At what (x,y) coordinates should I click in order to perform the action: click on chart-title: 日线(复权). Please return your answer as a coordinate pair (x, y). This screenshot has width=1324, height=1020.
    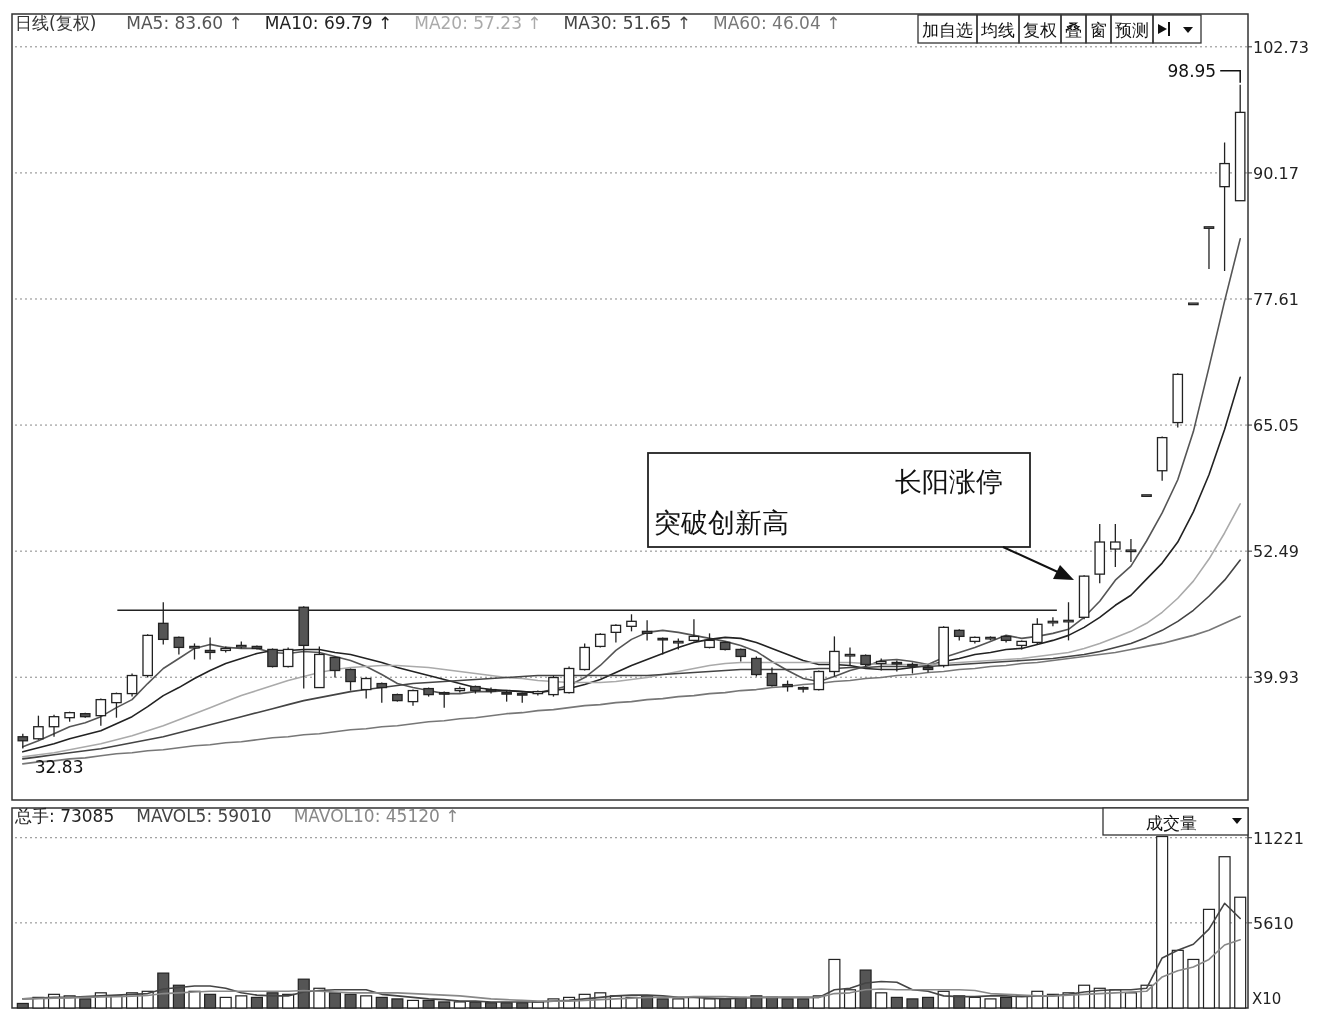
    Looking at the image, I should click on (56, 23).